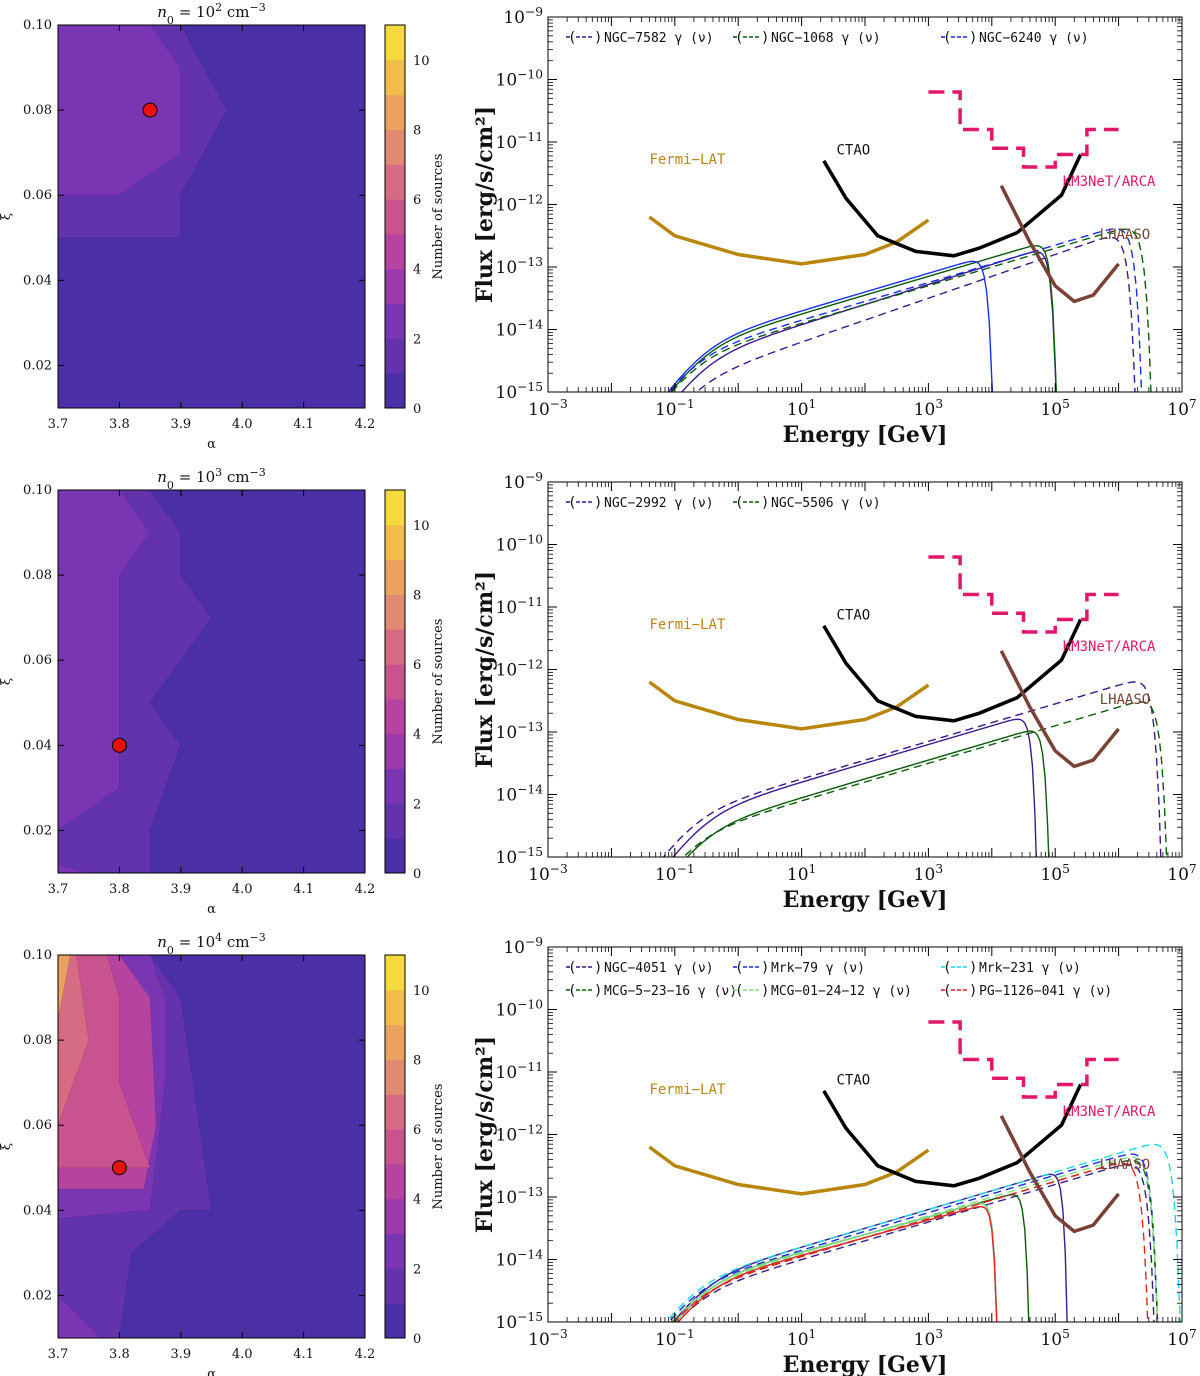 This screenshot has height=1376, width=1200. What do you see at coordinates (1109, 647) in the screenshot?
I see `km3net-arca-label: KM3NeT/ARCA` at bounding box center [1109, 647].